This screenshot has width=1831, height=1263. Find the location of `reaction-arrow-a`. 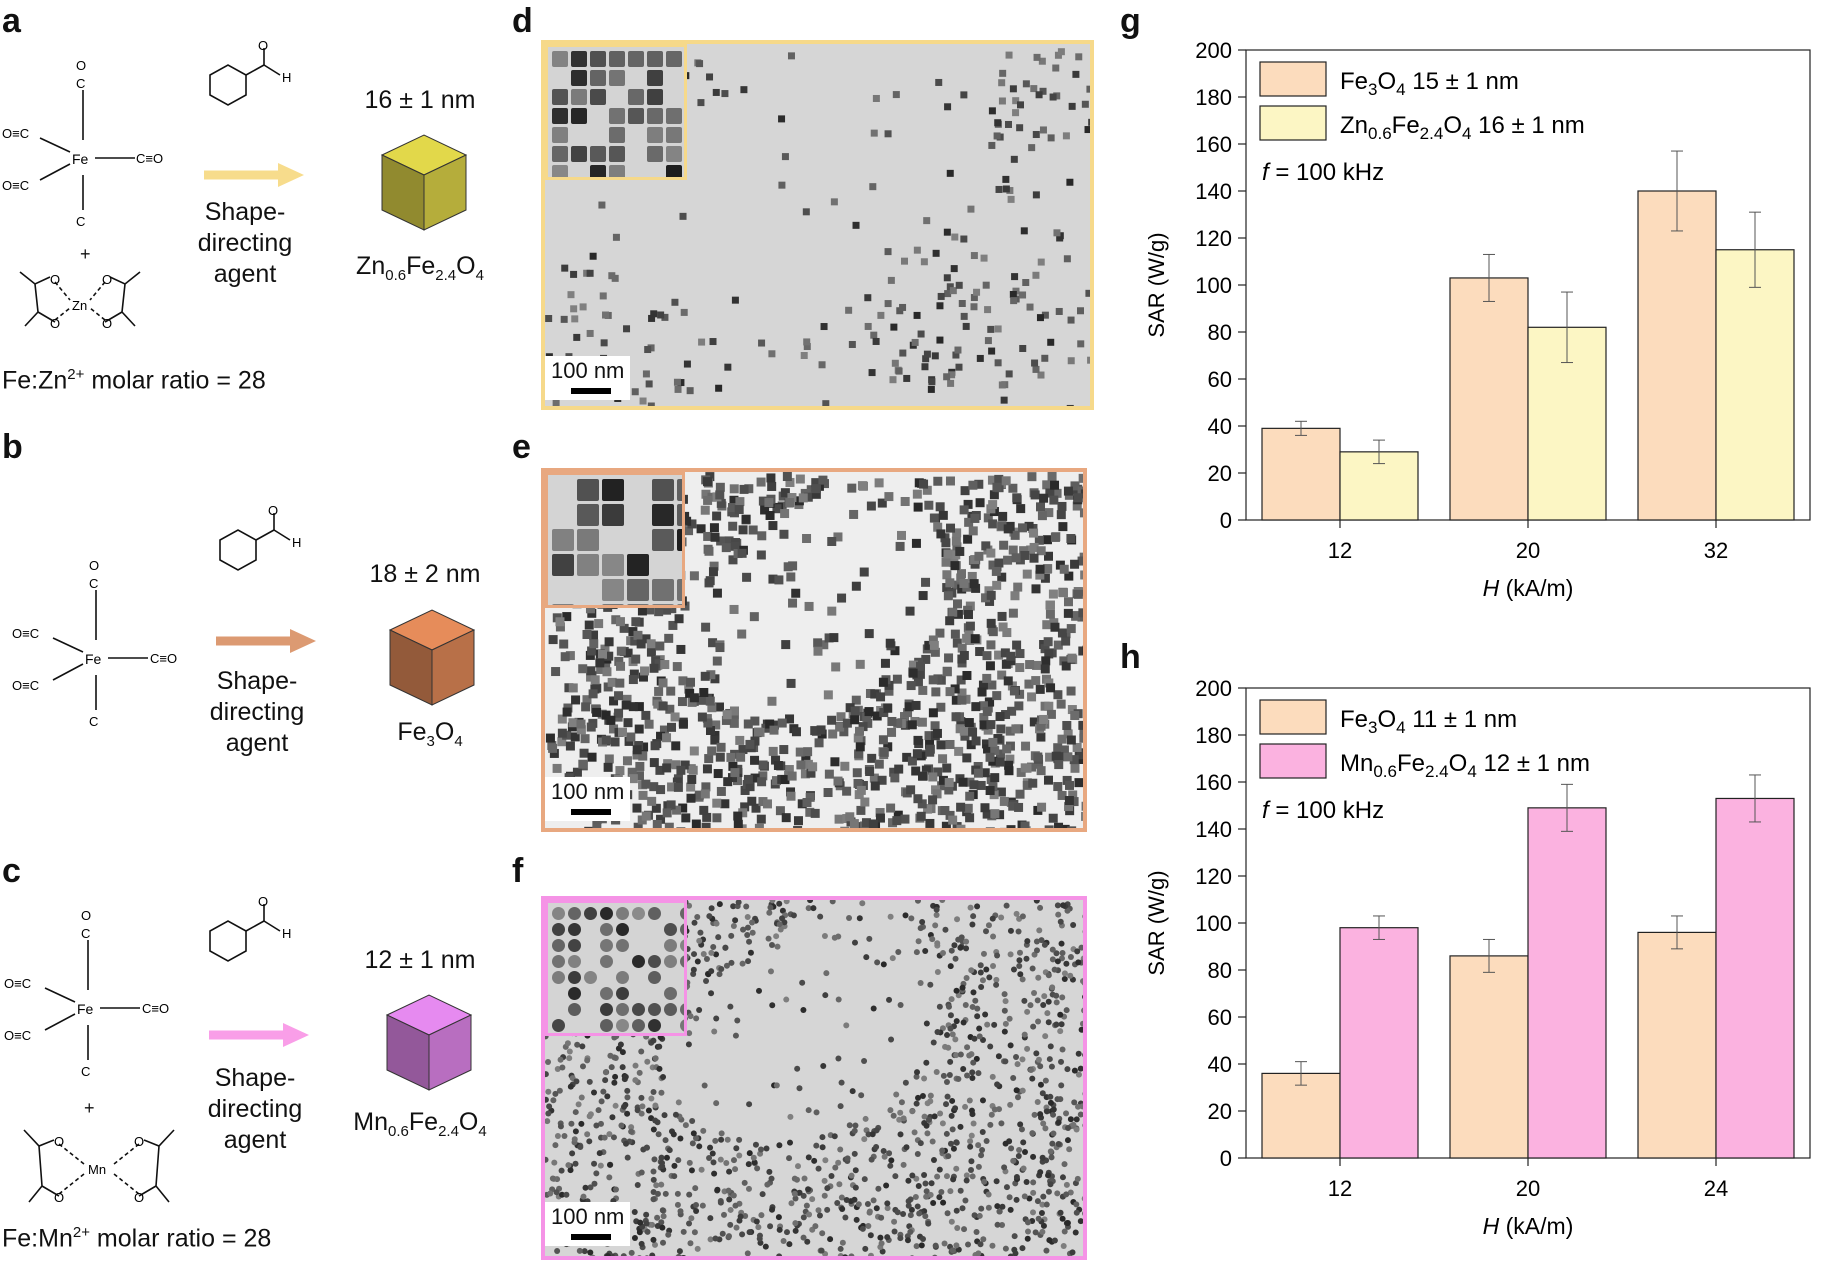

reaction-arrow-a is located at coordinates (255, 175).